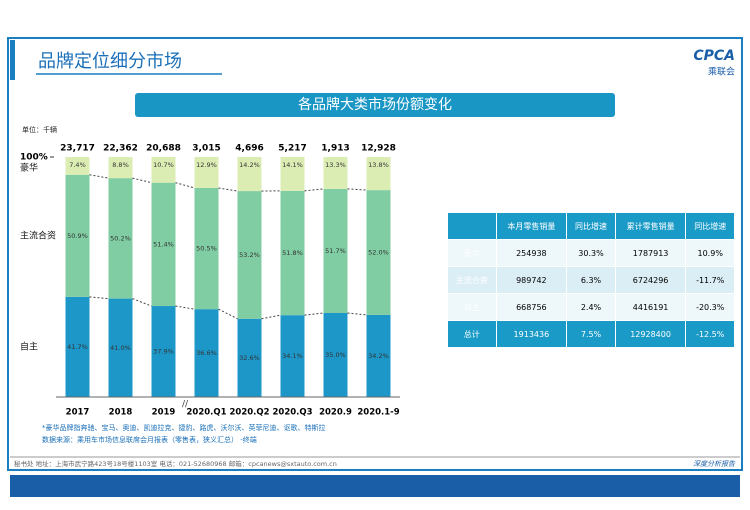 This screenshot has width=750, height=510. Describe the element at coordinates (710, 334) in the screenshot. I see `table-cell: -12.5%` at that location.